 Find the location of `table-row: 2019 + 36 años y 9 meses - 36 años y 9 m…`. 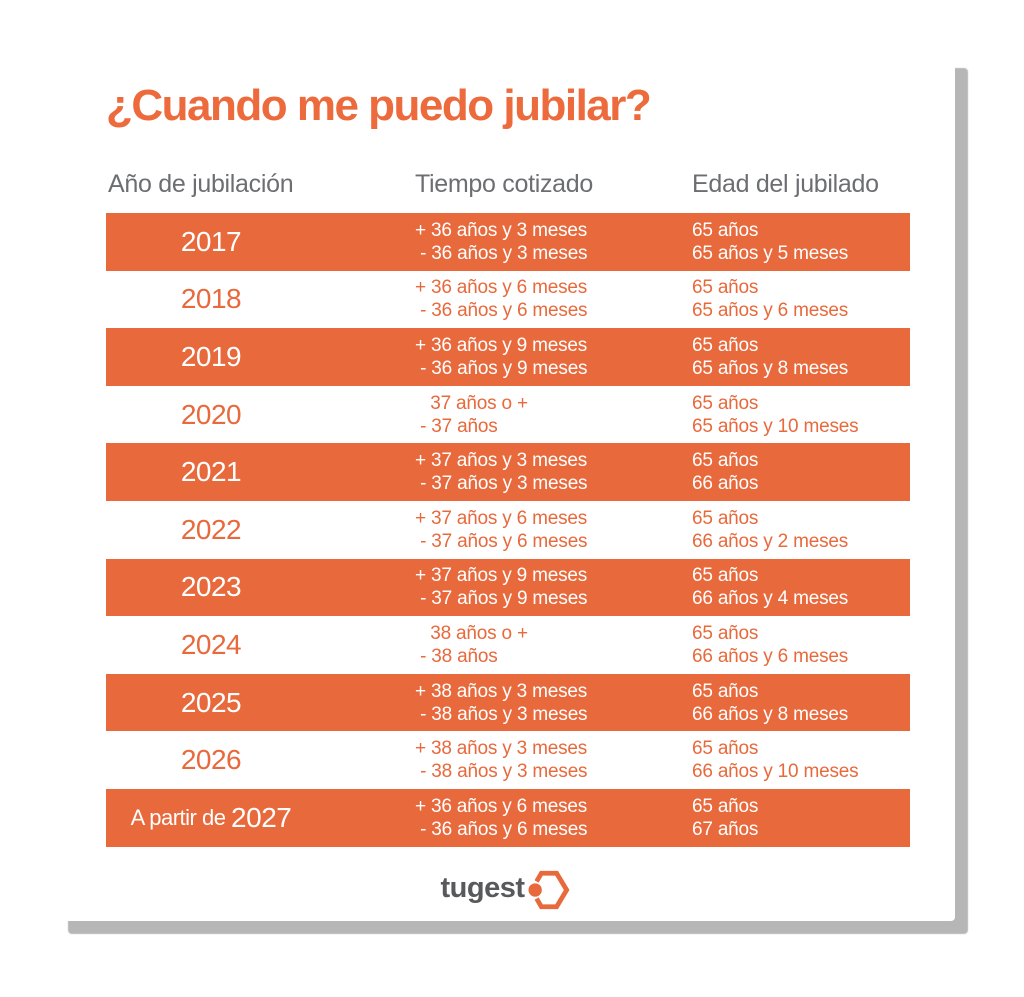

table-row: 2019 + 36 años y 9 meses - 36 años y 9 m… is located at coordinates (508, 357).